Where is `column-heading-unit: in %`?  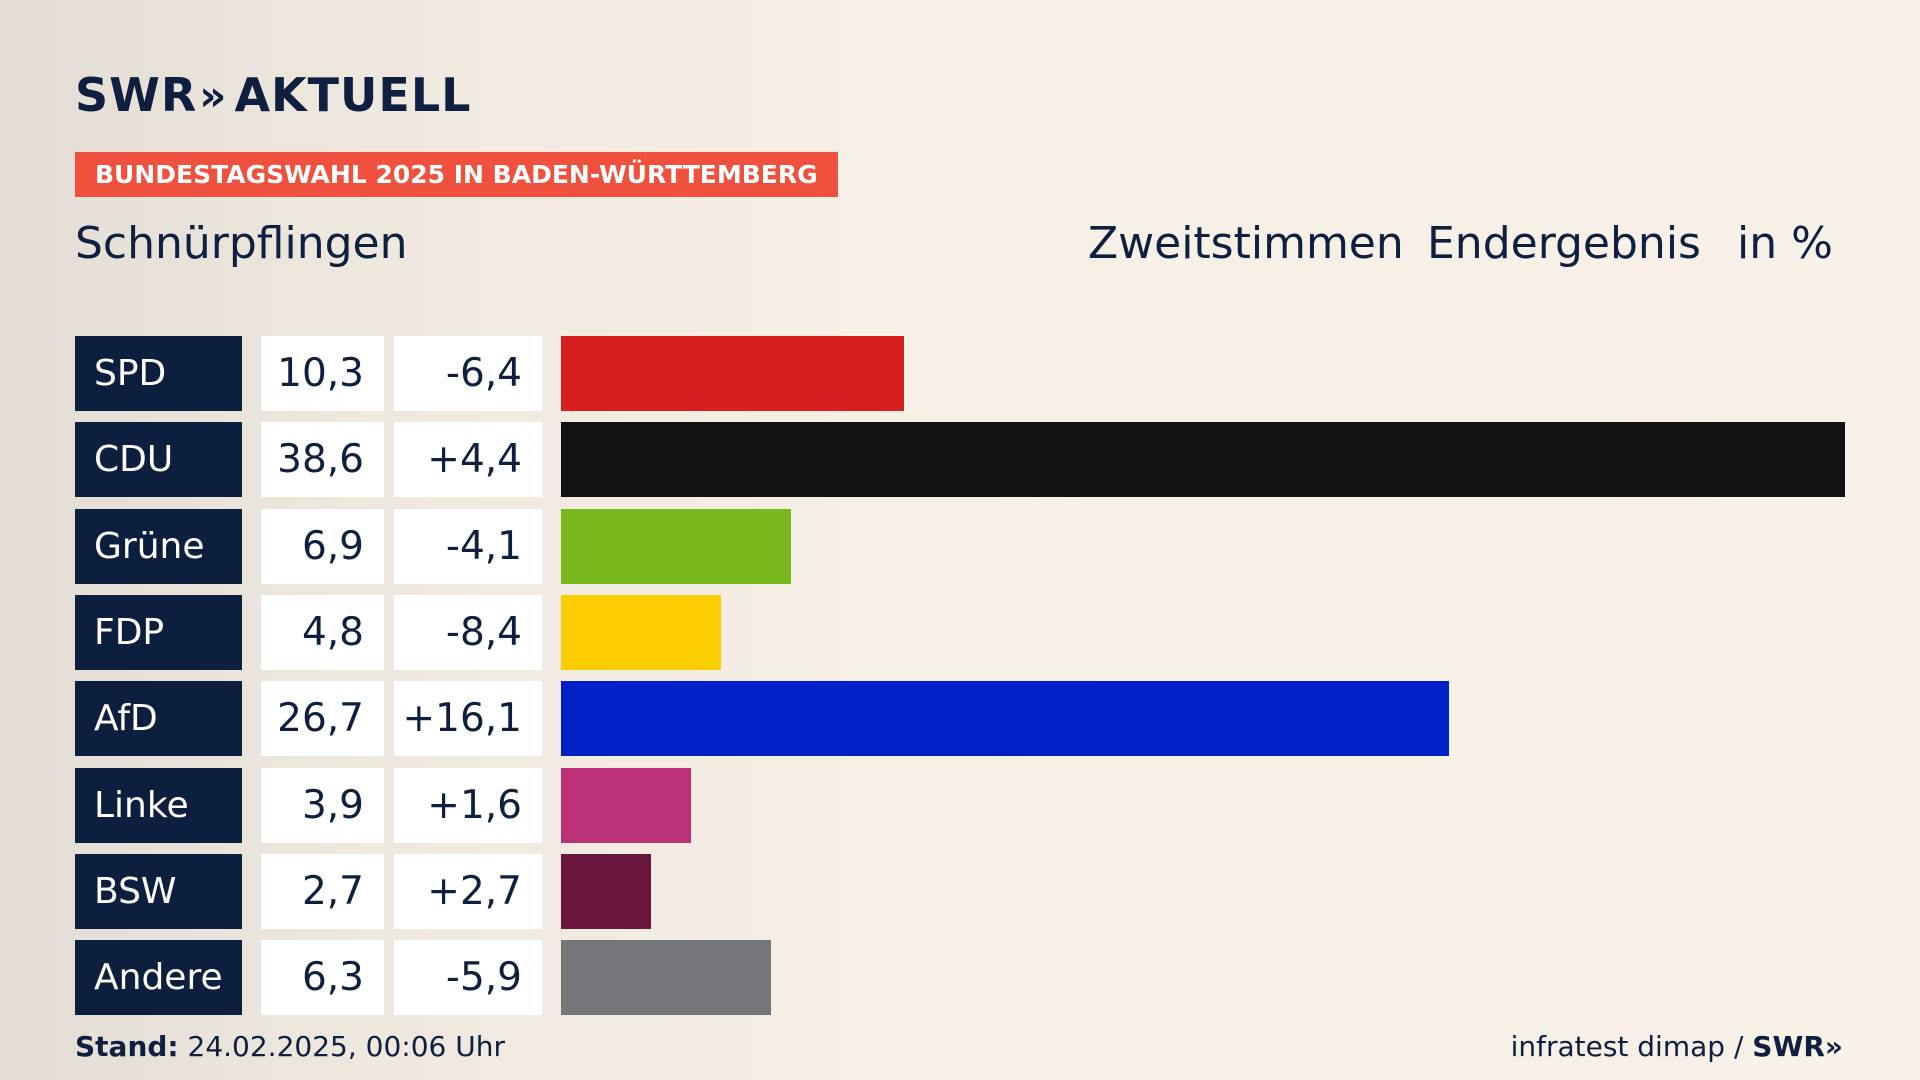 column-heading-unit: in % is located at coordinates (1785, 243).